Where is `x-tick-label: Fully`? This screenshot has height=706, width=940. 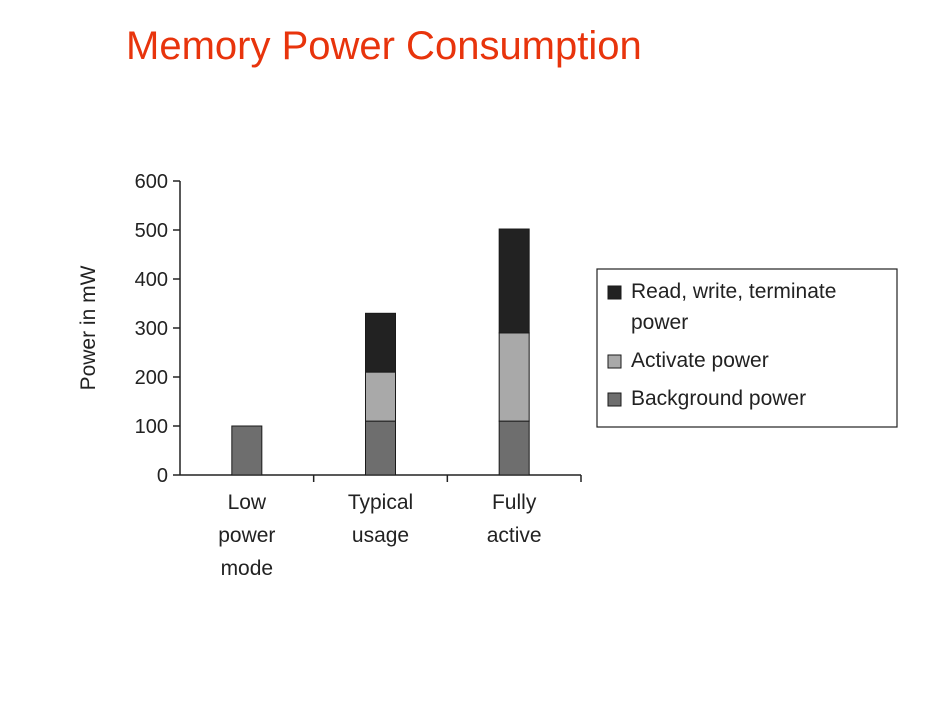 x-tick-label: Fully is located at coordinates (514, 502).